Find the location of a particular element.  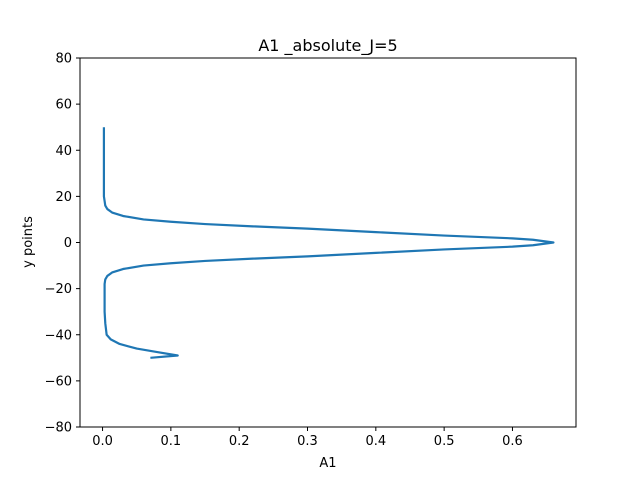

x-tick-label: 0.3 is located at coordinates (307, 441).